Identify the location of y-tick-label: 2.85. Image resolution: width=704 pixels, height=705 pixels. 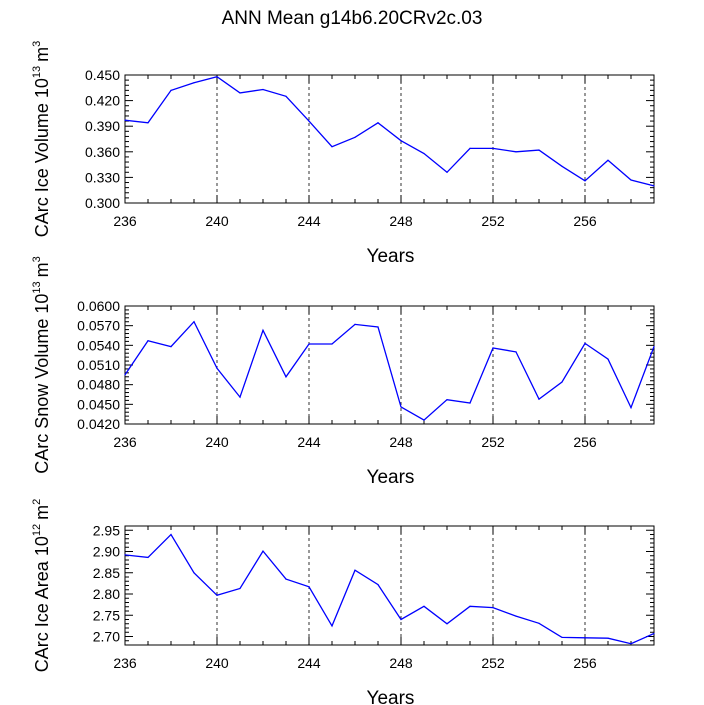
(106, 573).